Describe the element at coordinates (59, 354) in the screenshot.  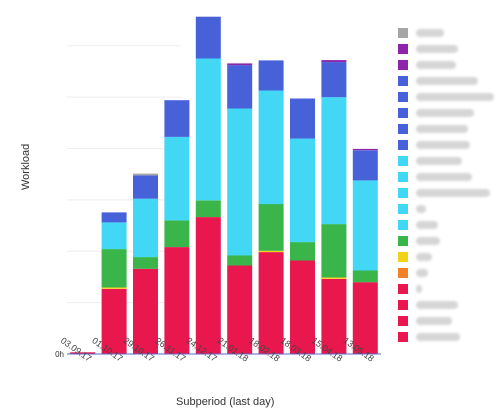
I see `y-tick-label: 0h` at that location.